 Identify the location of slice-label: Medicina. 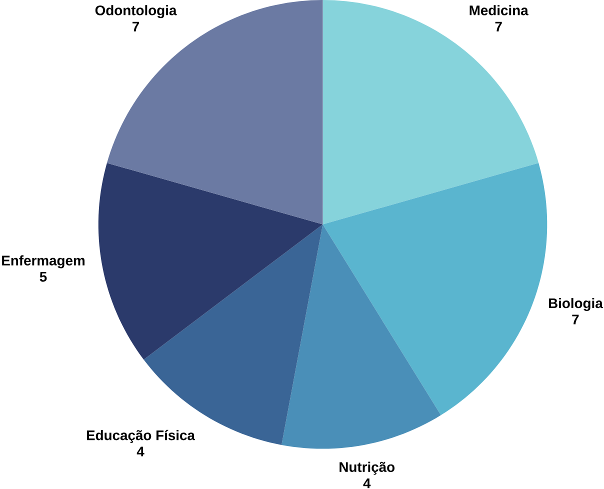
(499, 10).